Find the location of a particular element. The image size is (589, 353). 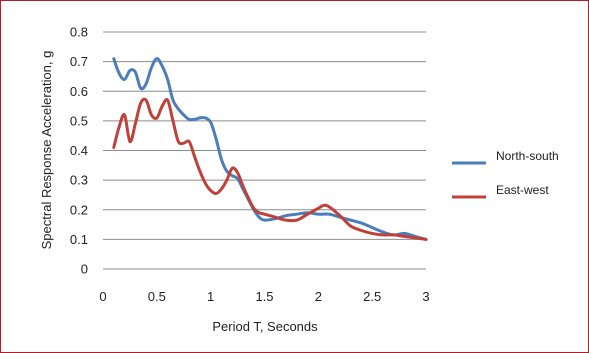

y-tick-label: 0.4 is located at coordinates (79, 150).